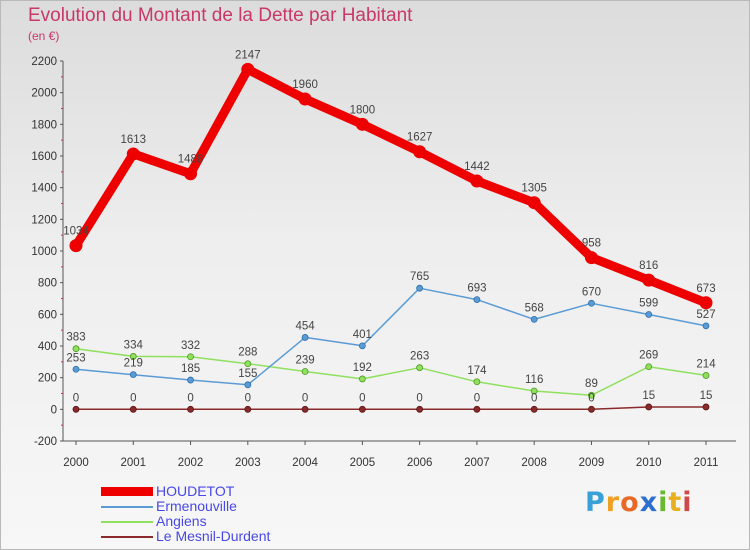  I want to click on data-label-houdetot: 2147, so click(248, 55).